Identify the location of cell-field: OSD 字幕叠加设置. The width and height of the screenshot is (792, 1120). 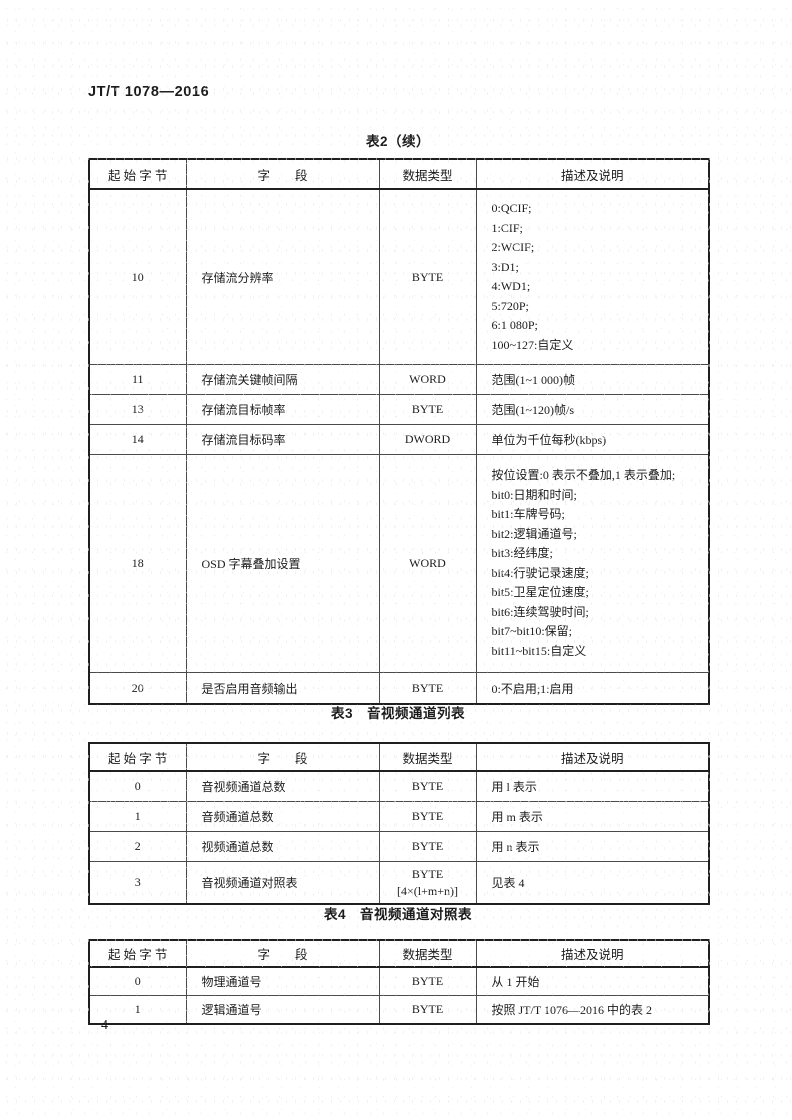
(282, 563).